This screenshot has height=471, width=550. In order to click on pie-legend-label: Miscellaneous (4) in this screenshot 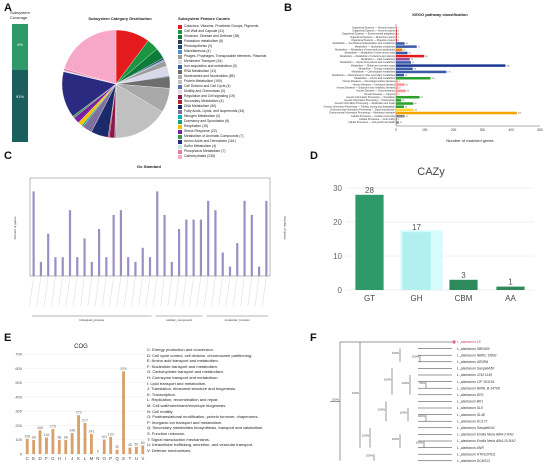, I will do `click(197, 51)`.